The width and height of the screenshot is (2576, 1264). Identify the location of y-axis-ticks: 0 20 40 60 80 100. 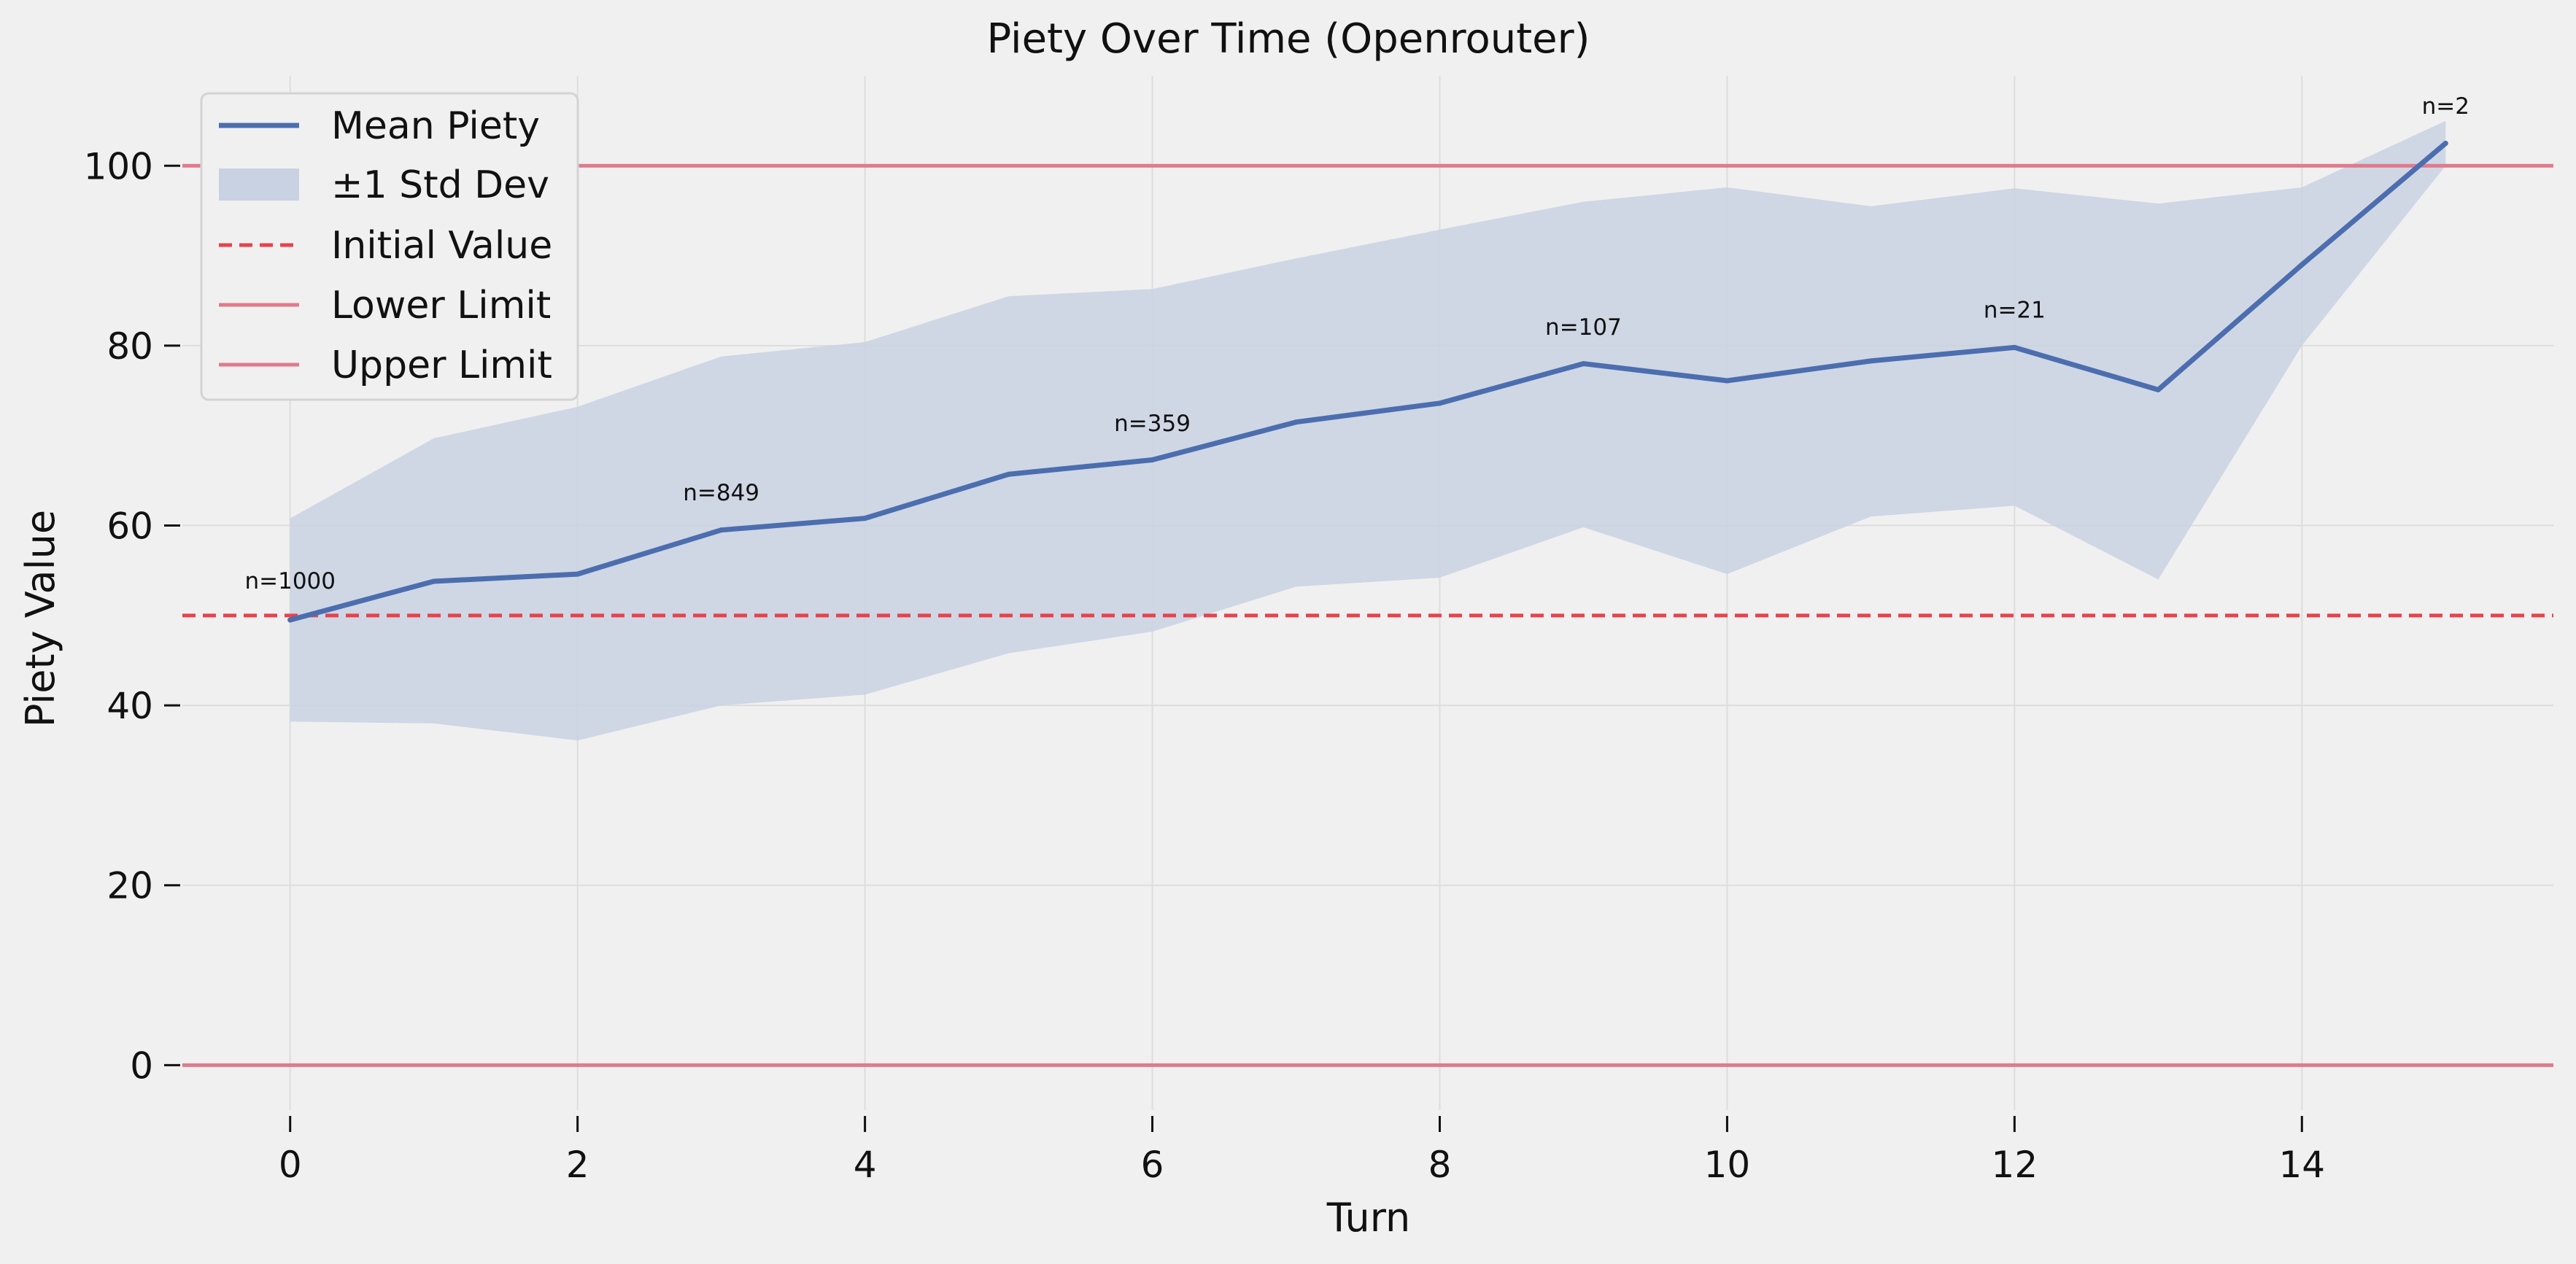
(132, 616).